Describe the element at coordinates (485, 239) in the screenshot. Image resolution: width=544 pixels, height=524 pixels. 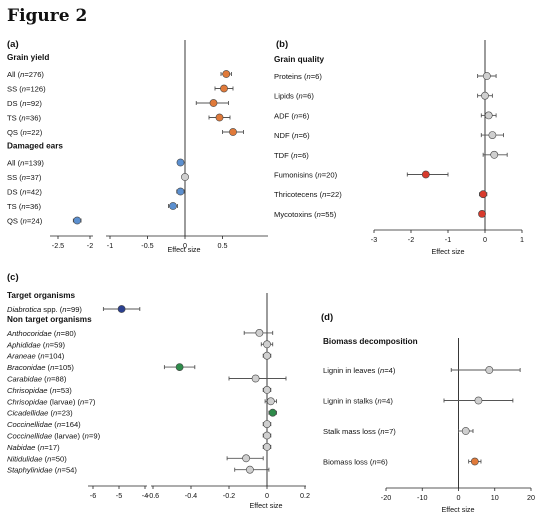
I see `panel-b-3-tick-label: 0` at that location.